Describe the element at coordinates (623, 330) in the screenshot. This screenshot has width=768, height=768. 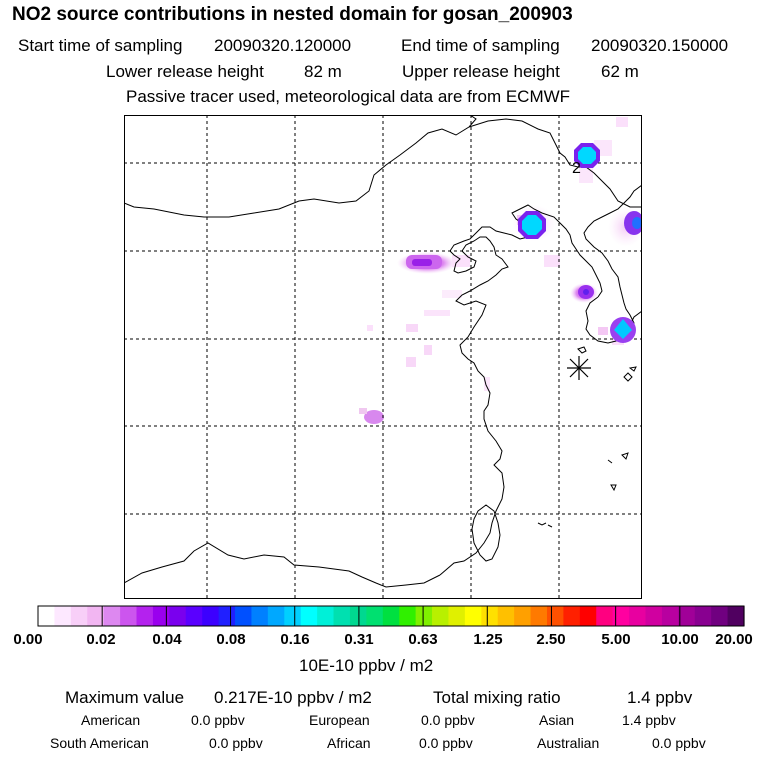
I see `hotspot-korea-south` at that location.